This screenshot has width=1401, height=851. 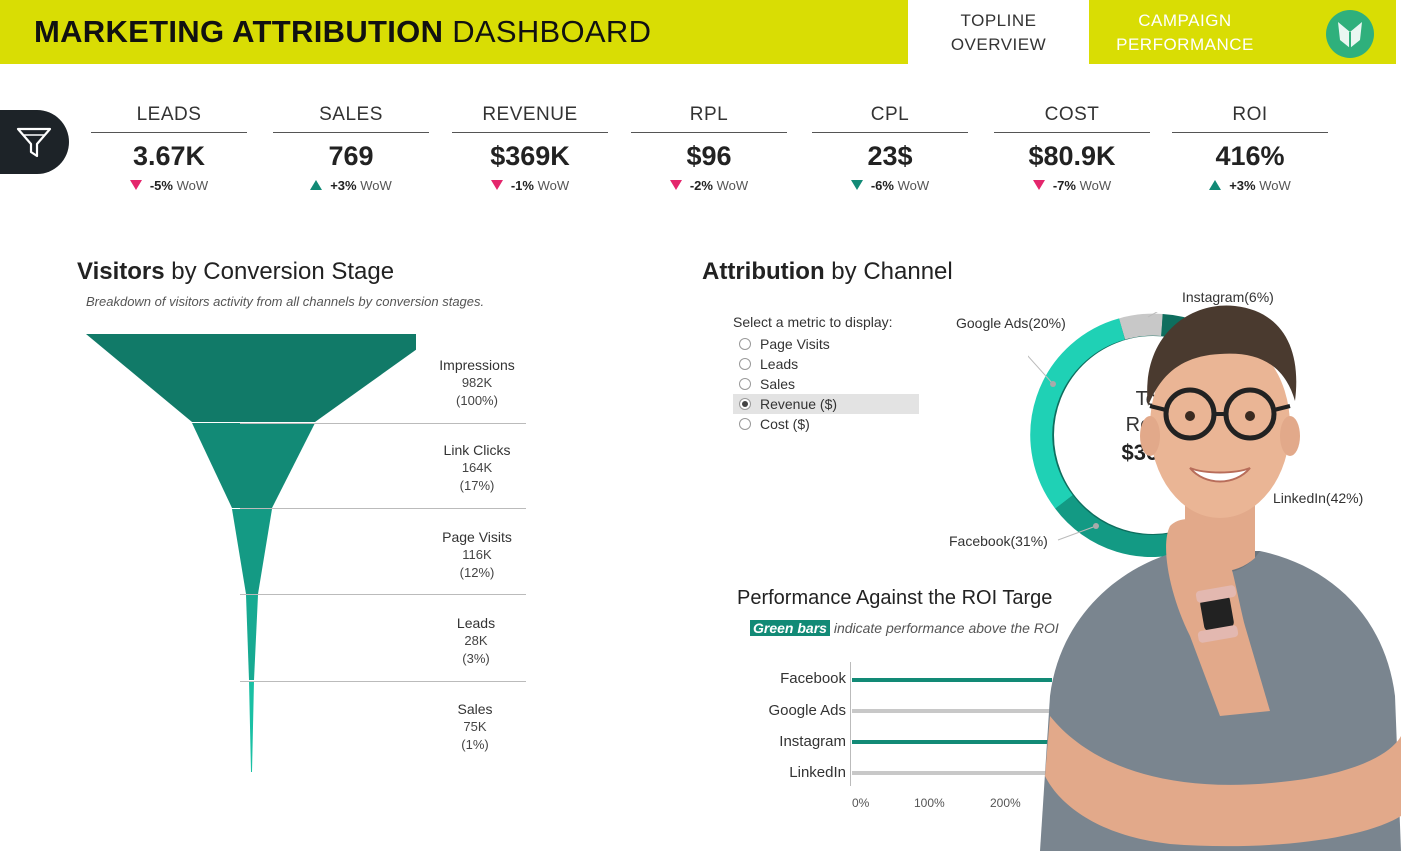 I want to click on kpi-value: $96, so click(x=709, y=156).